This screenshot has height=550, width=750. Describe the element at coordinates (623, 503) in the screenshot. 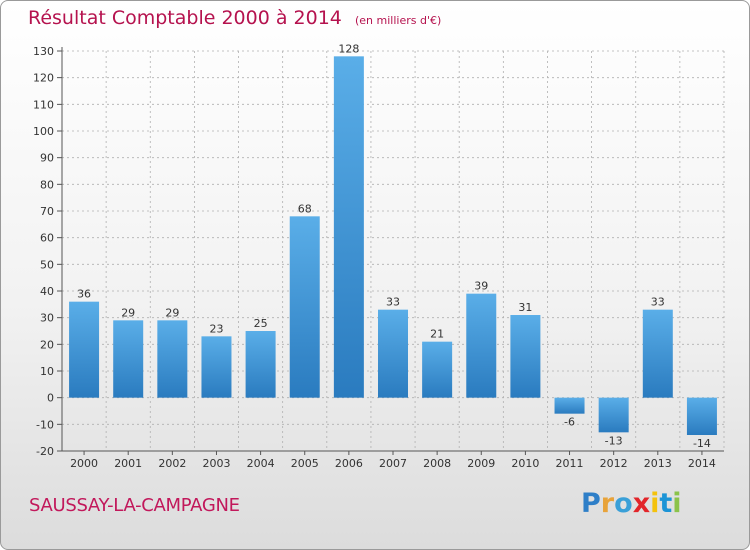

I see `logo-letter: o` at that location.